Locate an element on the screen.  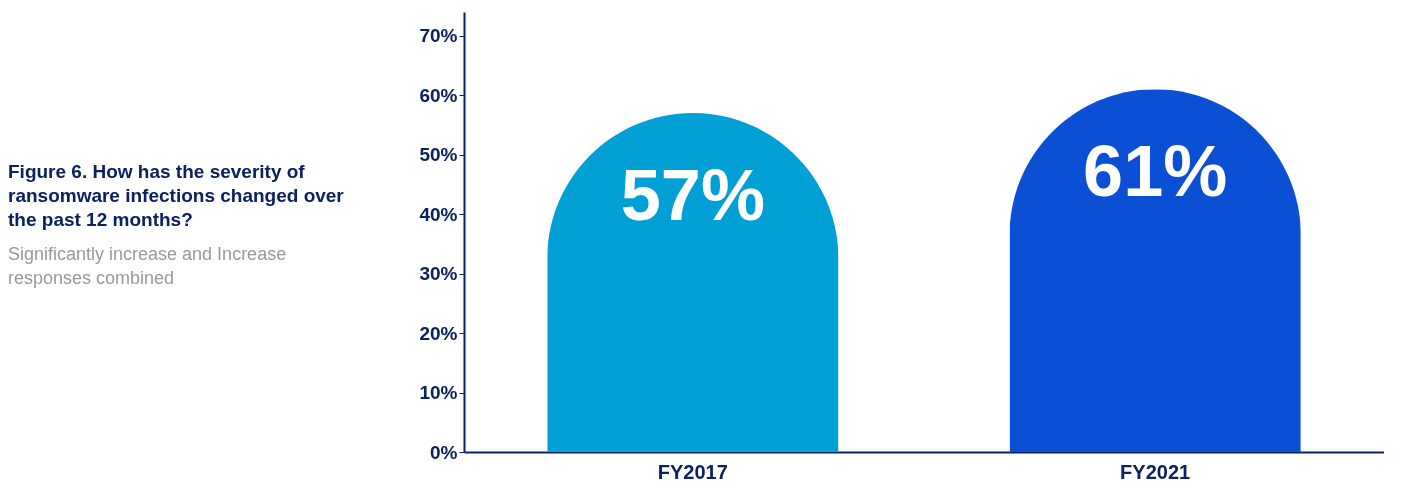
y-tick-label: 0% is located at coordinates (444, 452).